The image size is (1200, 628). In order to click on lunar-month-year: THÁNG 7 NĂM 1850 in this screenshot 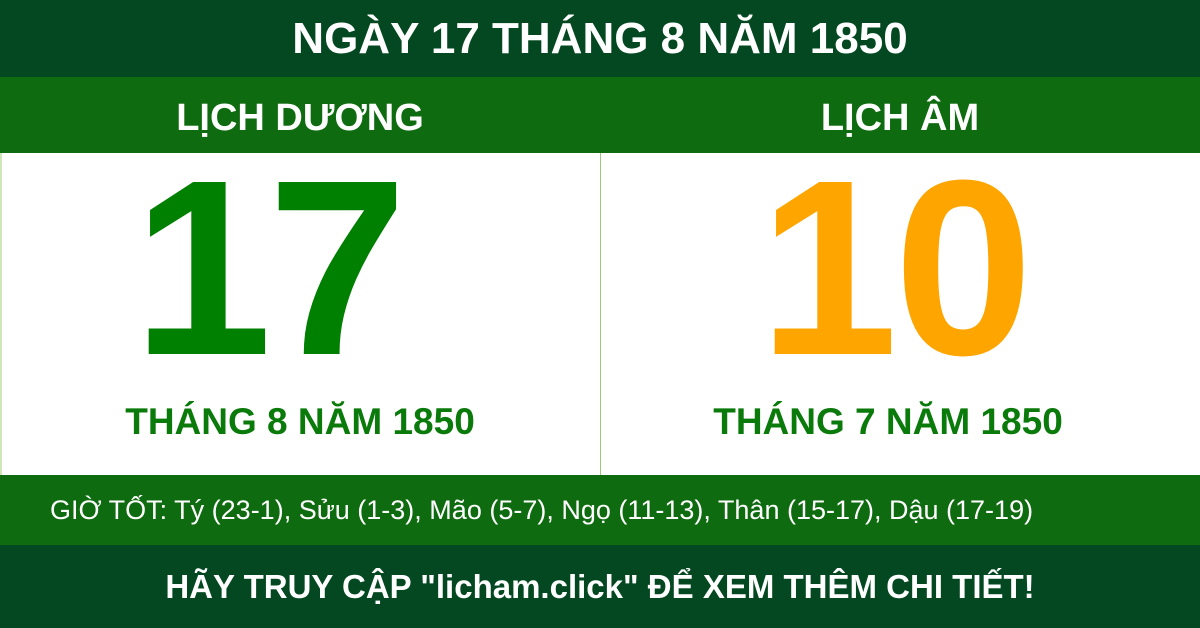, I will do `click(888, 421)`.